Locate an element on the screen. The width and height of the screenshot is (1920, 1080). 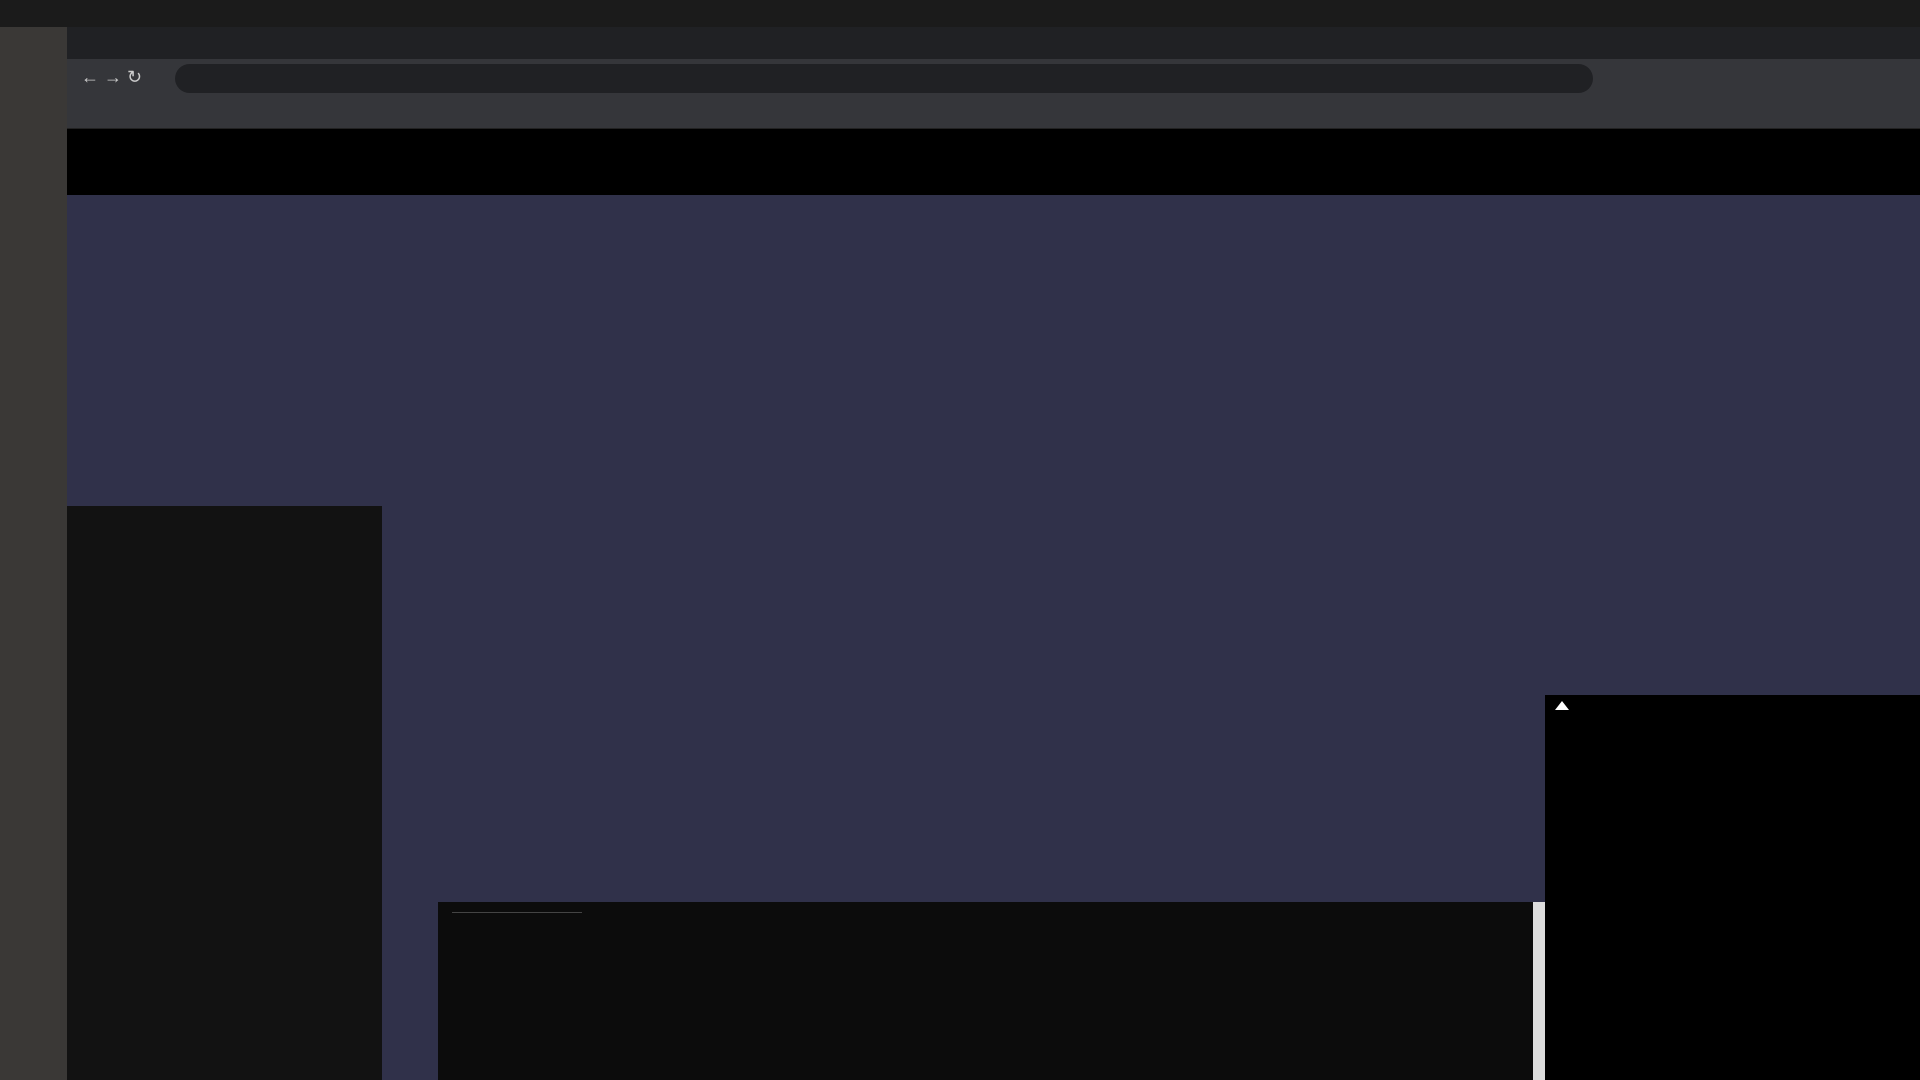
settings-gui is located at coordinates (1732, 887).